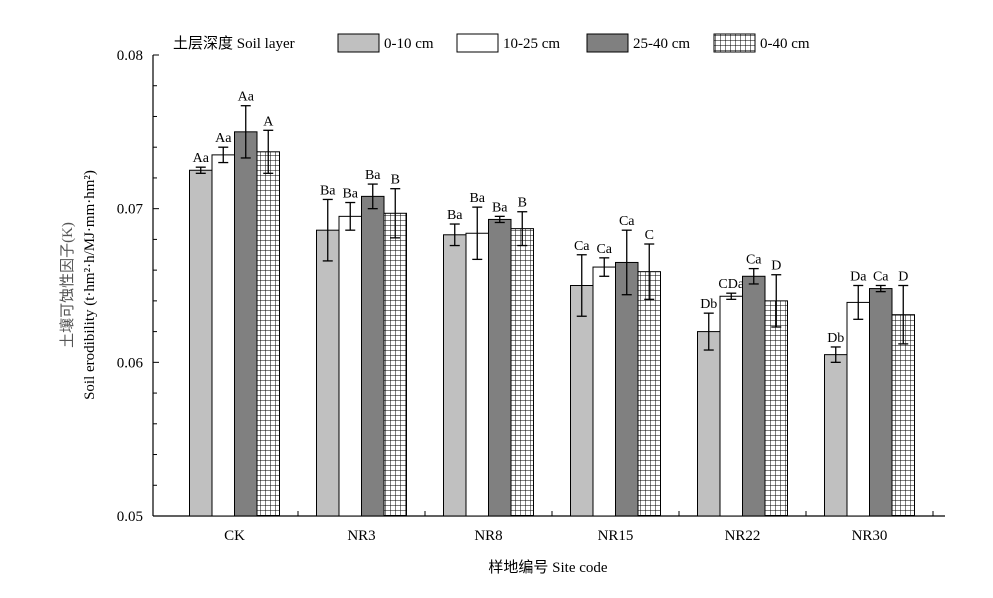 The height and width of the screenshot is (598, 993). I want to click on bar-CK-10-25 cm, so click(223, 335).